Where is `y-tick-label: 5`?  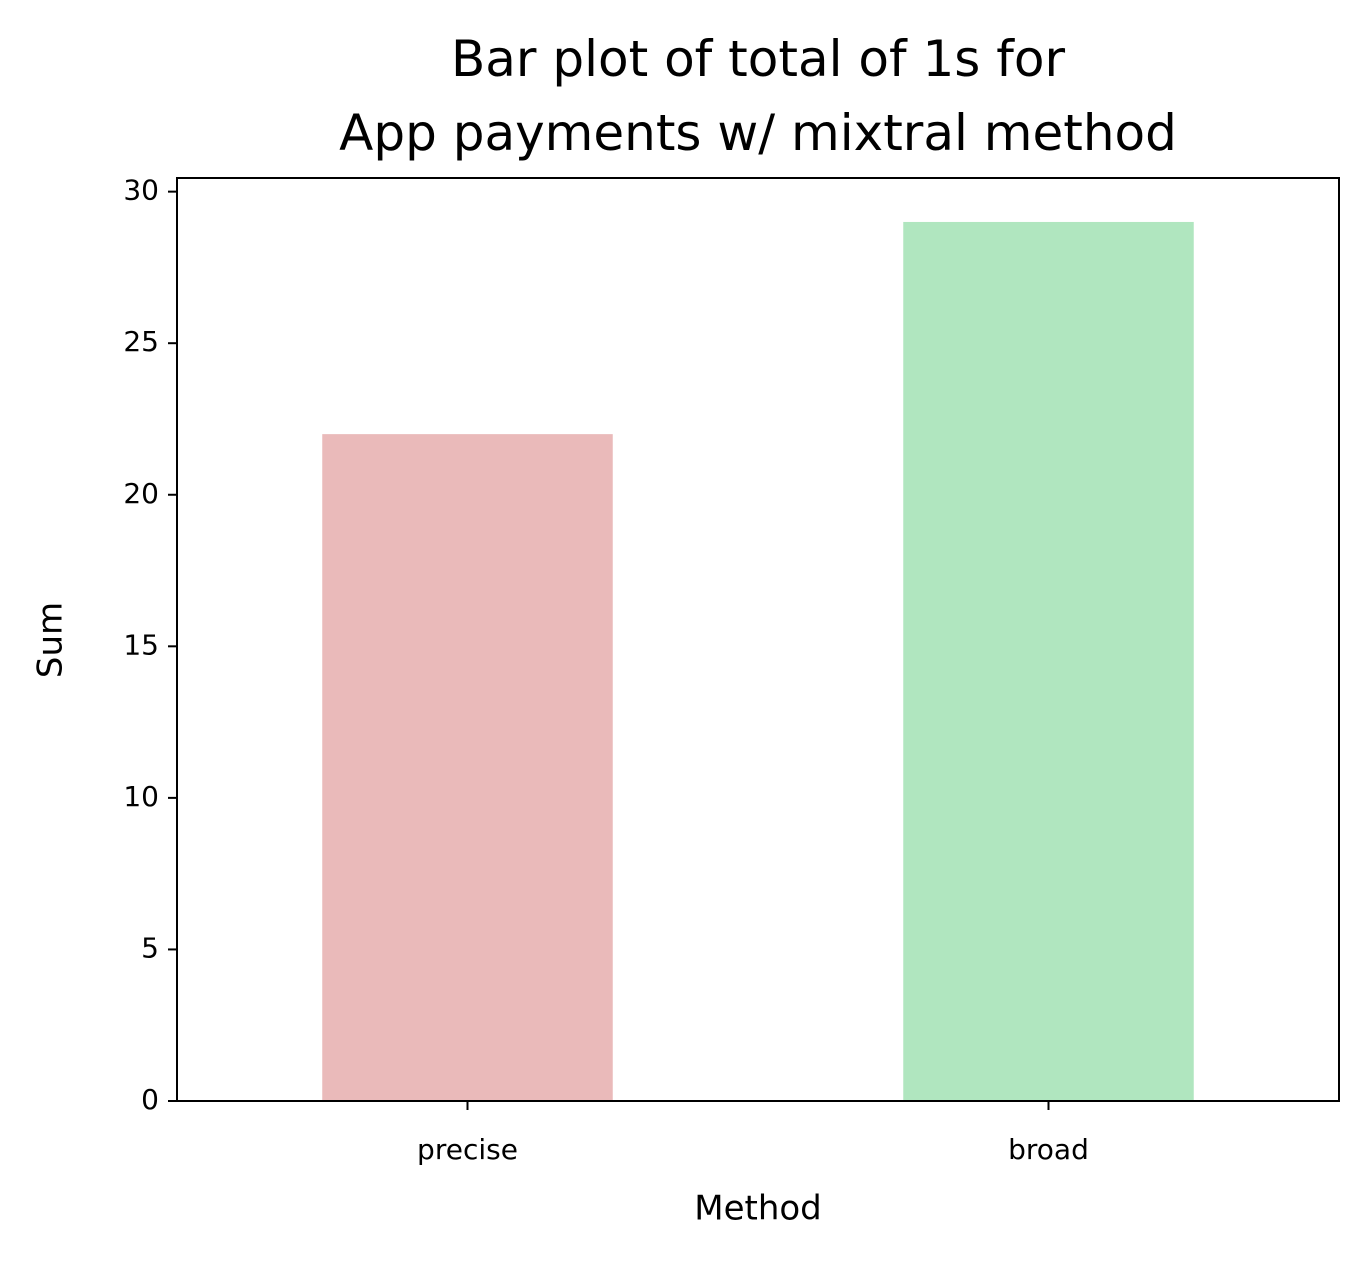
y-tick-label: 5 is located at coordinates (150, 947).